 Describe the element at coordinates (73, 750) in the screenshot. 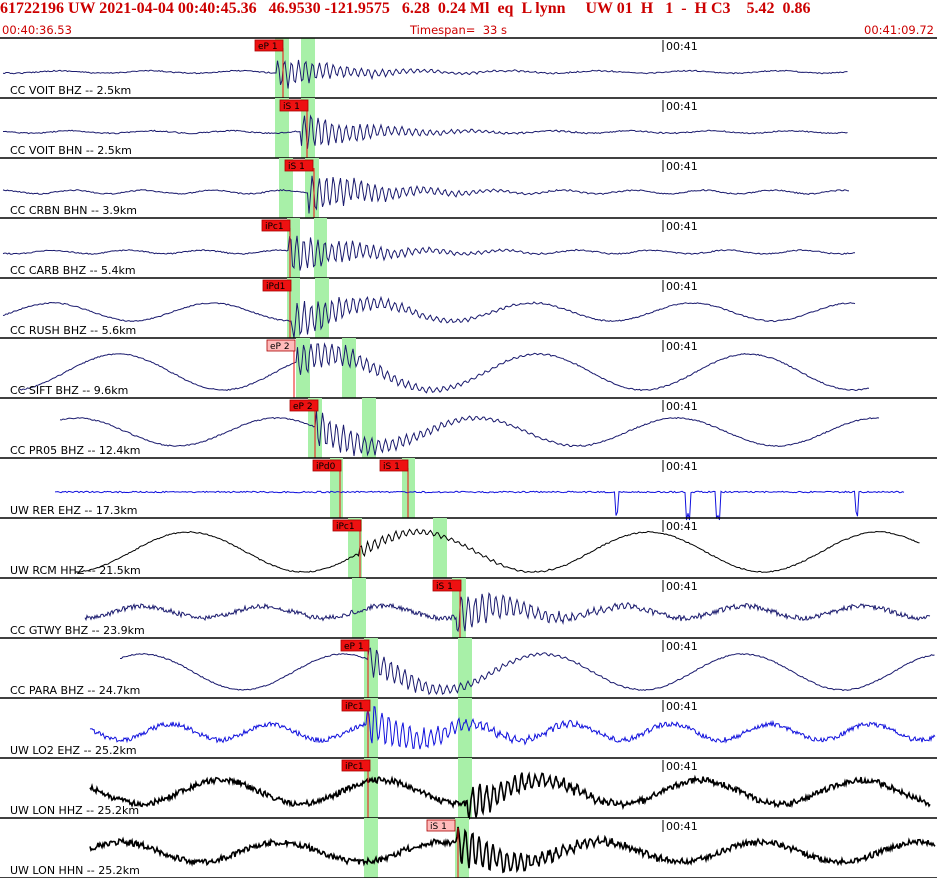

I see `station-label: UW LO2 EHZ -- 25.2km` at that location.